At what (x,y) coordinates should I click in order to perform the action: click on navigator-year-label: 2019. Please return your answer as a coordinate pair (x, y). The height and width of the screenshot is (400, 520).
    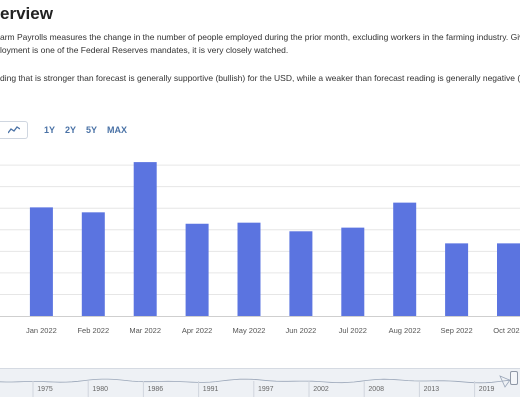
    Looking at the image, I should click on (487, 389).